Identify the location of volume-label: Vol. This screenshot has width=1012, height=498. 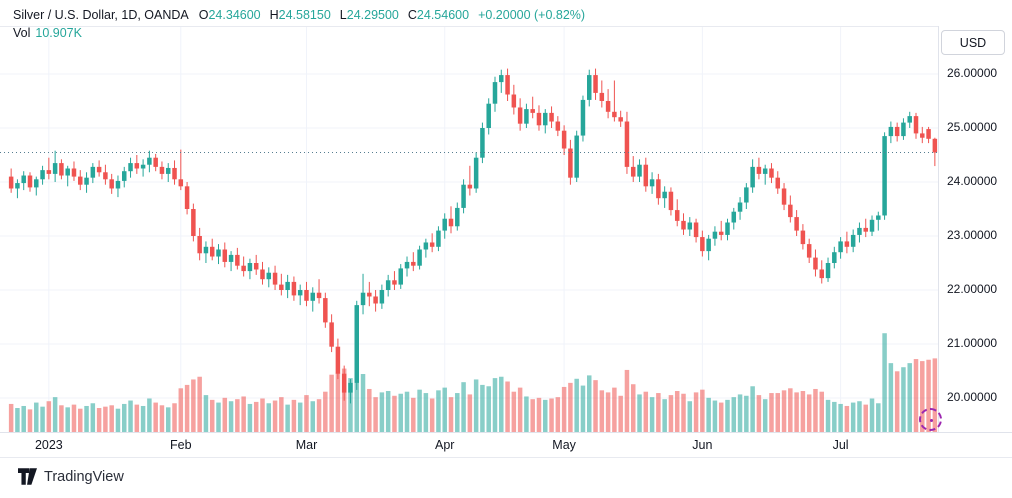
(22, 33).